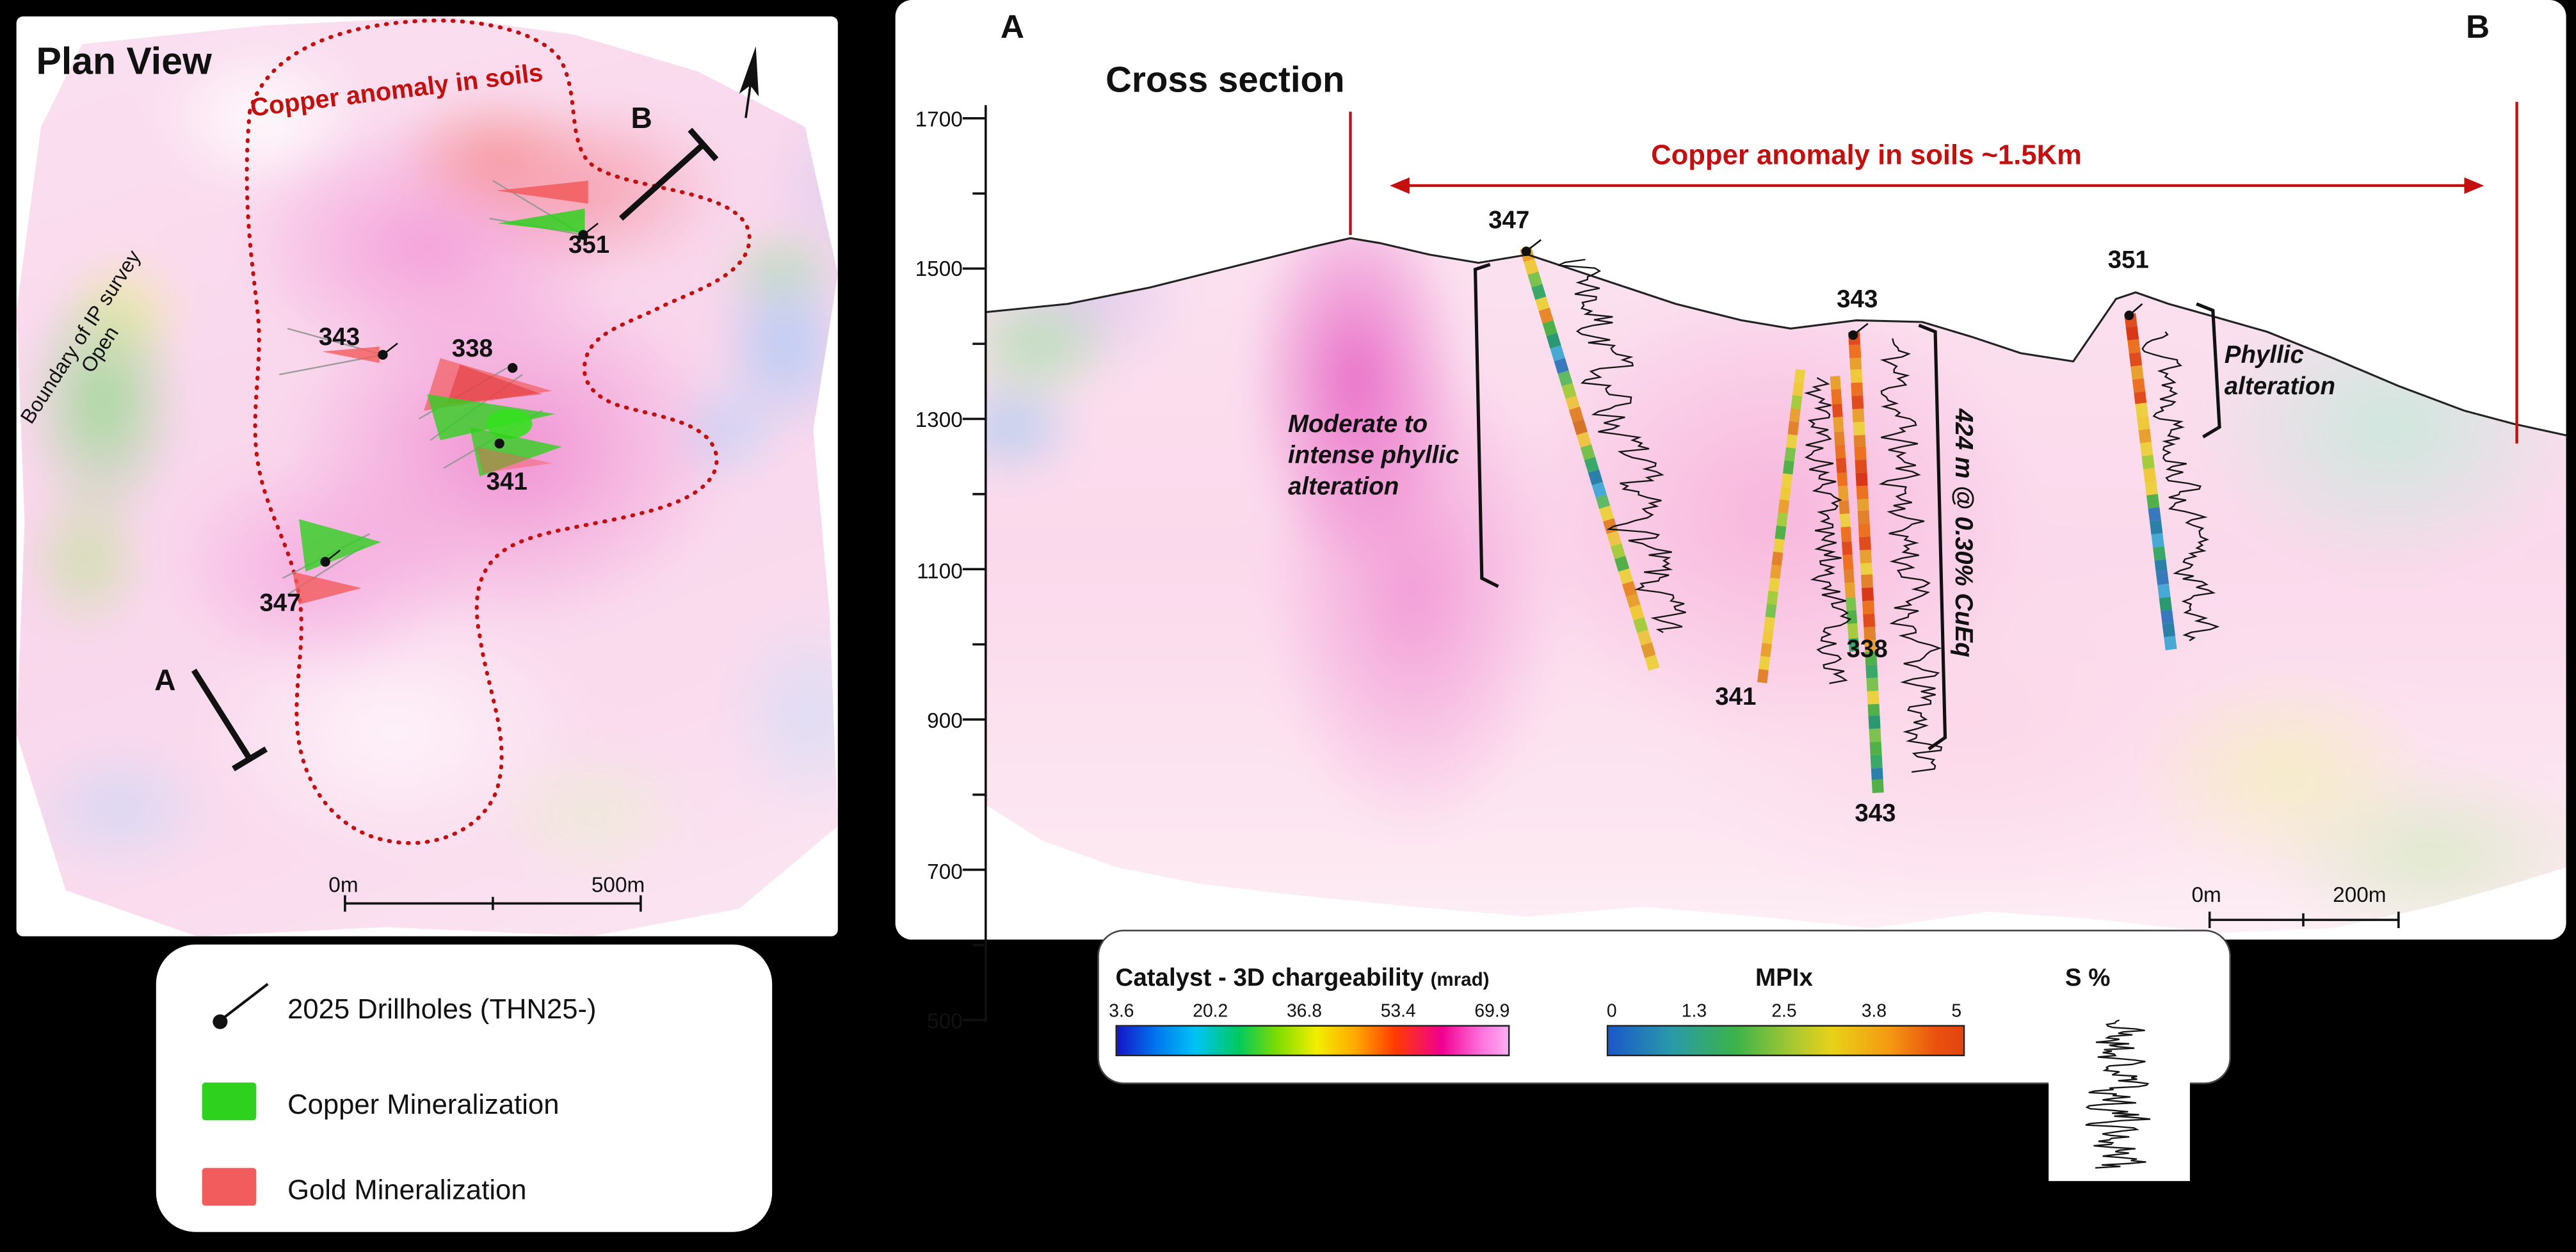  What do you see at coordinates (1269, 978) in the screenshot?
I see `chargeability-title-main: Catalyst - 3D chargeability` at bounding box center [1269, 978].